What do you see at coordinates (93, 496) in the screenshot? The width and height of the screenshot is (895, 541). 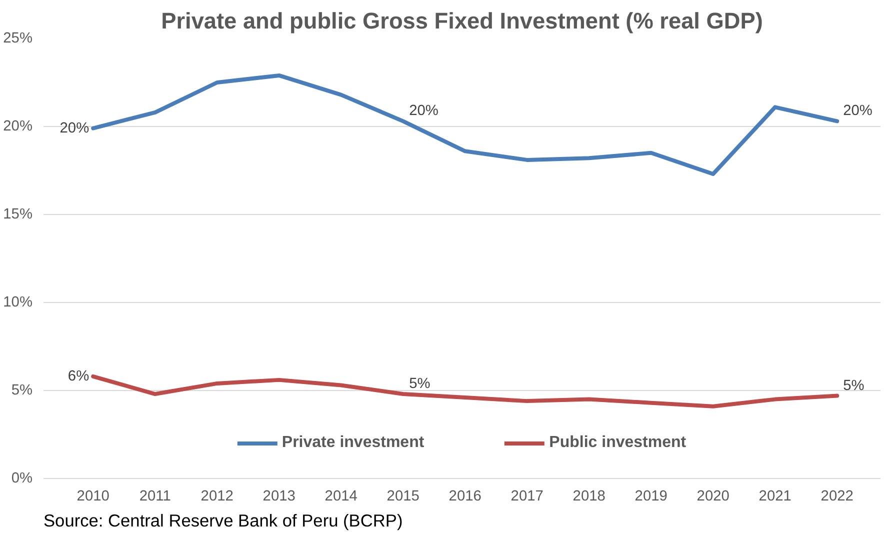 I see `x-tick-label: 2010` at bounding box center [93, 496].